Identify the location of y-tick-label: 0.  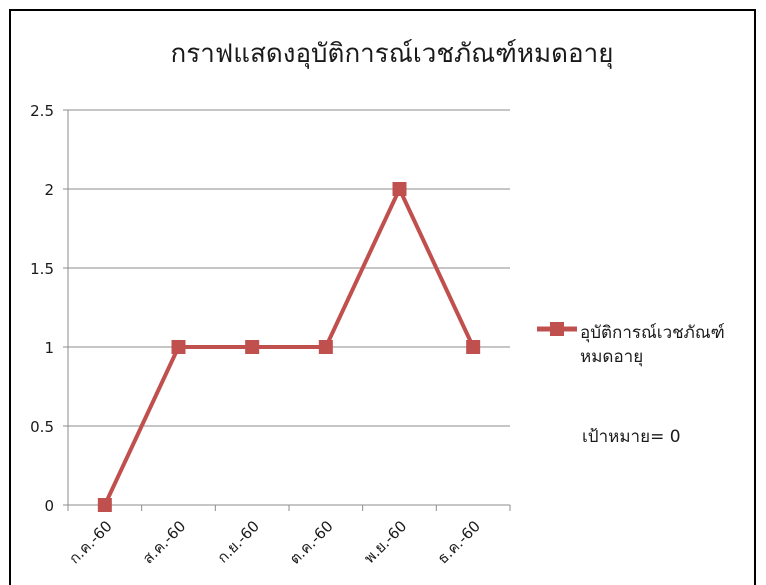
(49, 506).